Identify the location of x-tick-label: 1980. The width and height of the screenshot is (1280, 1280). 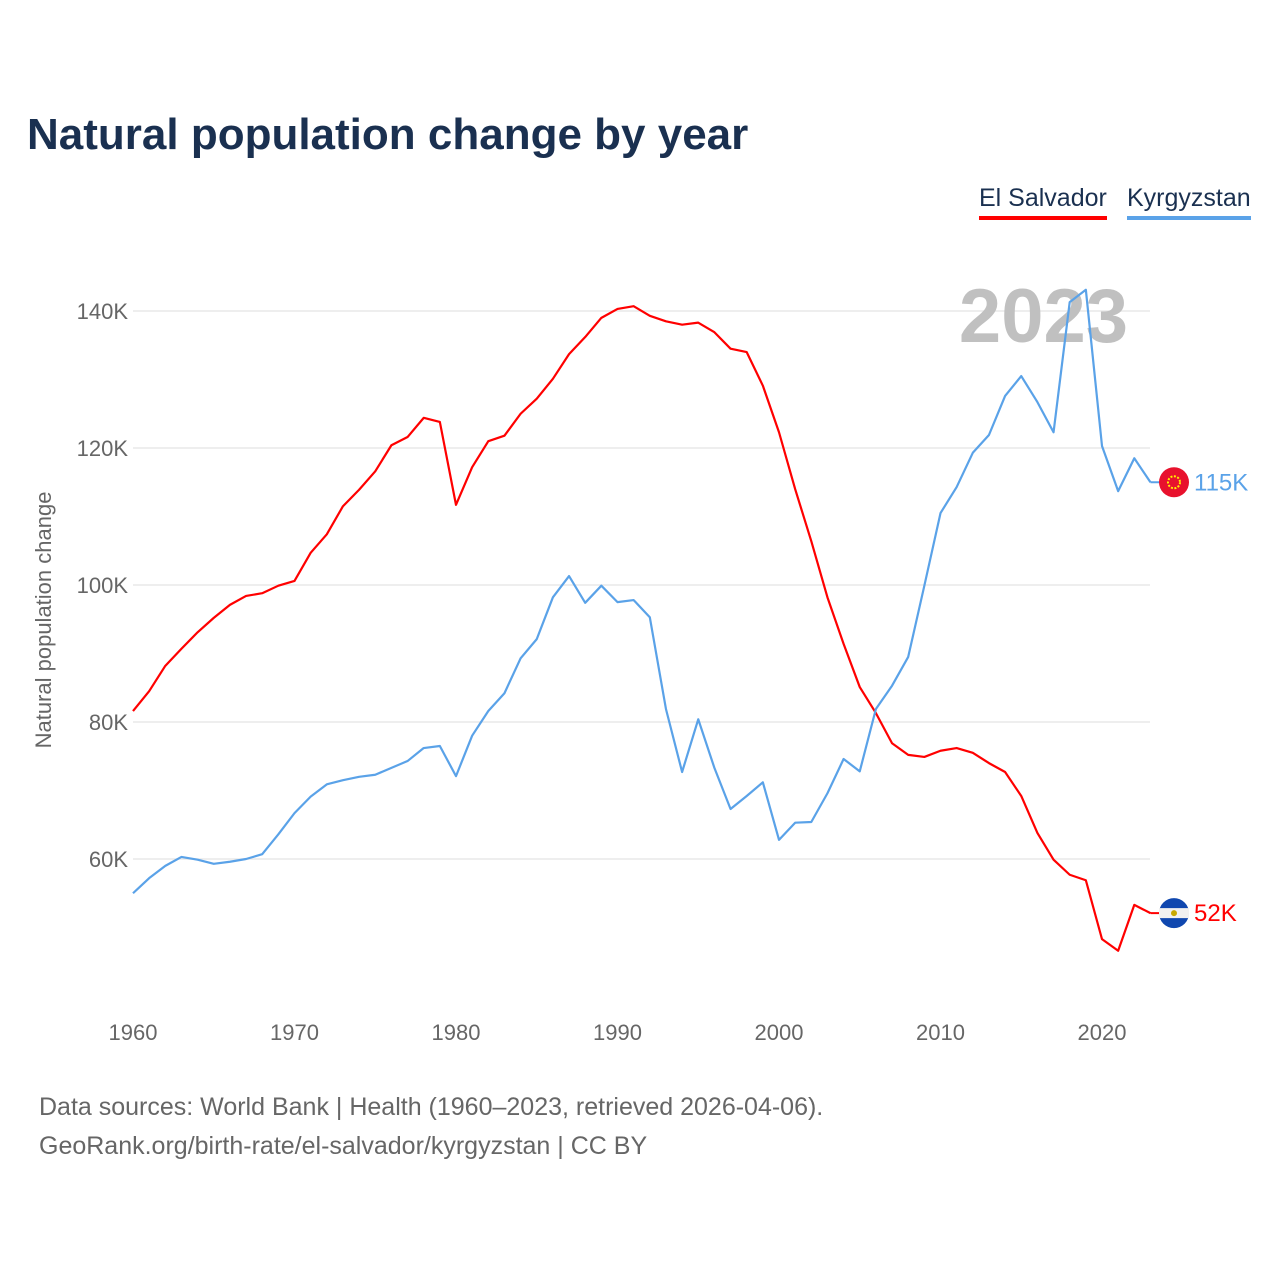
(456, 1032).